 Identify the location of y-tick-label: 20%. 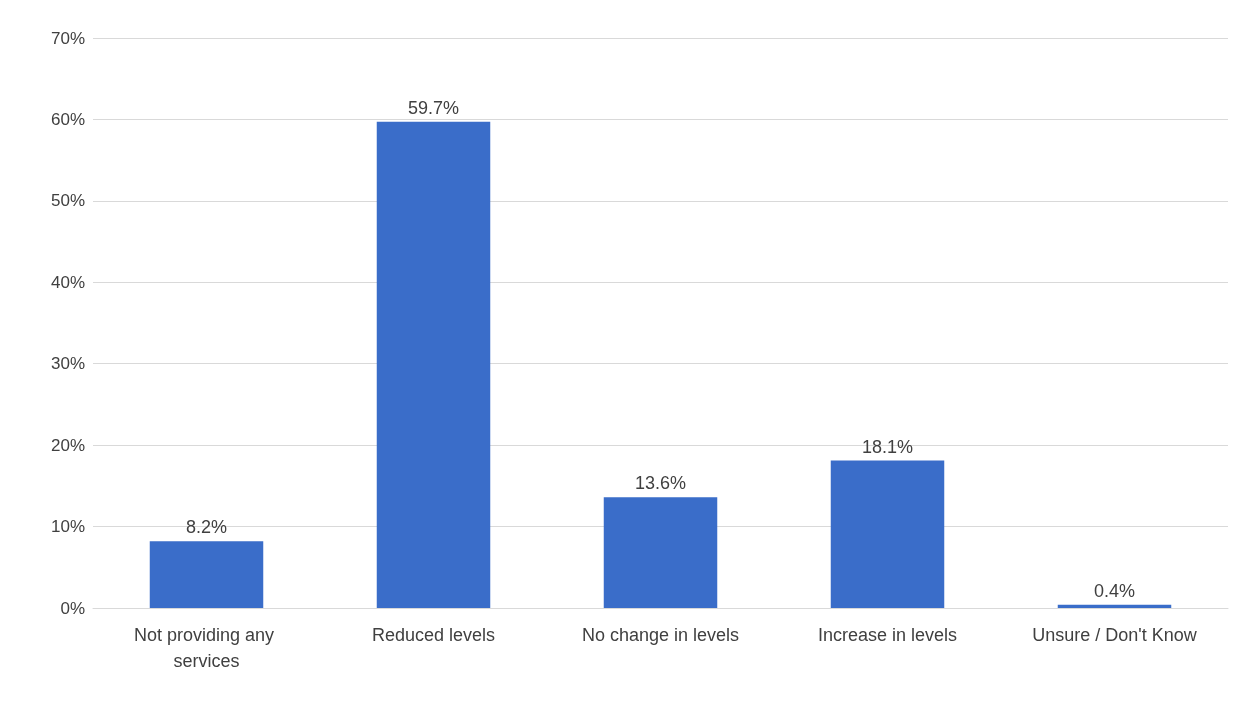
(67, 445).